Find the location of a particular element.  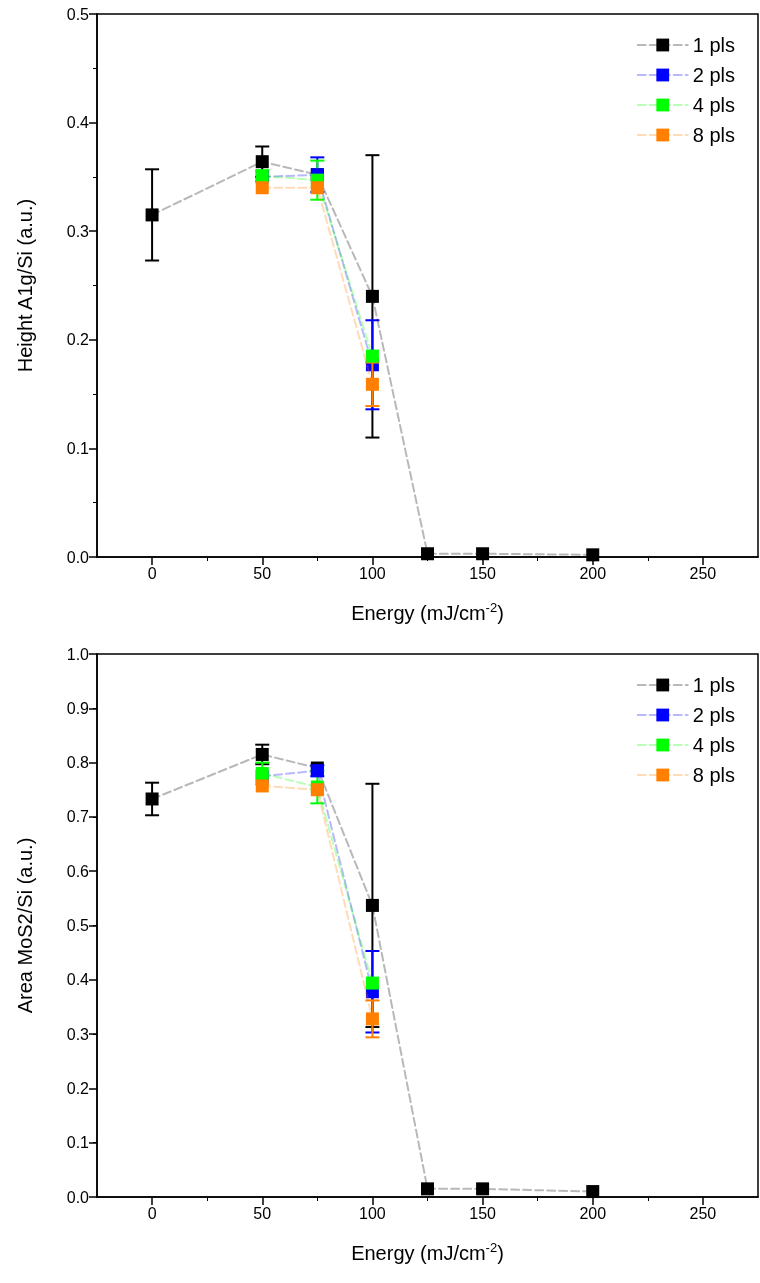

y-tick-label: 0.9 is located at coordinates (78, 708).